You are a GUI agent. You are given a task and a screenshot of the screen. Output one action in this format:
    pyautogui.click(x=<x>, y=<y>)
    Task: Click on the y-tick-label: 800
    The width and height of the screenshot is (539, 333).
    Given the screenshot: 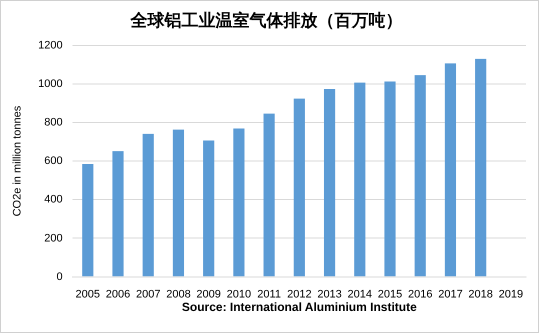 What is the action you would take?
    pyautogui.click(x=53, y=122)
    